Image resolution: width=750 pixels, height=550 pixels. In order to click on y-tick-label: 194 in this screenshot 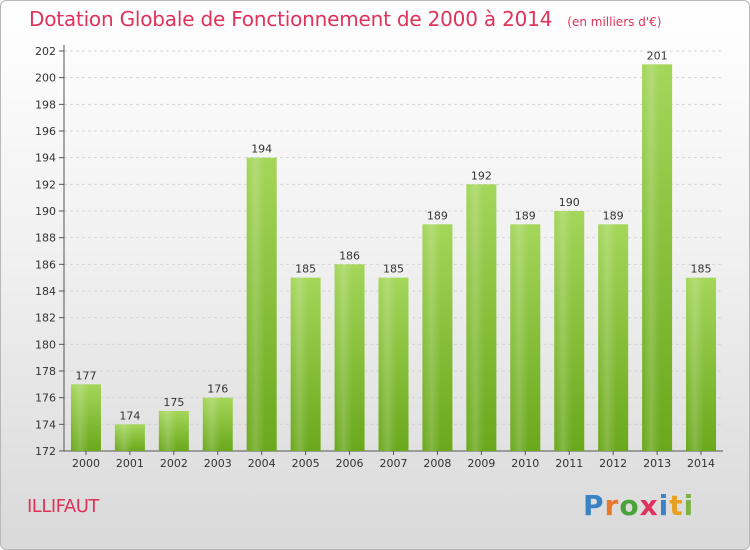, I will do `click(45, 158)`.